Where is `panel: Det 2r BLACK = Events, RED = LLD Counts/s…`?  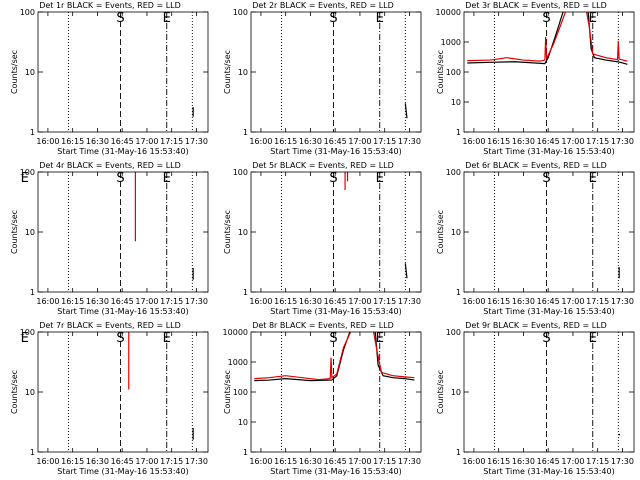 panel: Det 2r BLACK = Events, RED = LLD Counts/s… is located at coordinates (322, 78).